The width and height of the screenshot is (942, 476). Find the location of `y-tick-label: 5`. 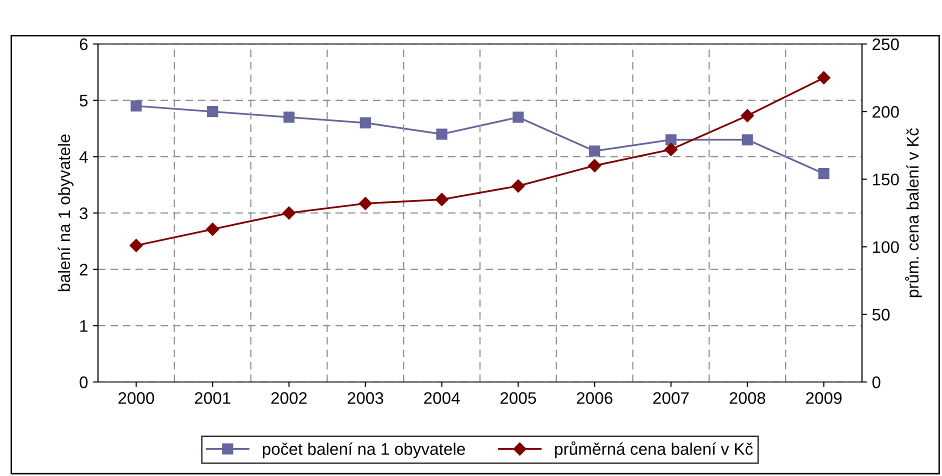

y-tick-label: 5 is located at coordinates (84, 100).